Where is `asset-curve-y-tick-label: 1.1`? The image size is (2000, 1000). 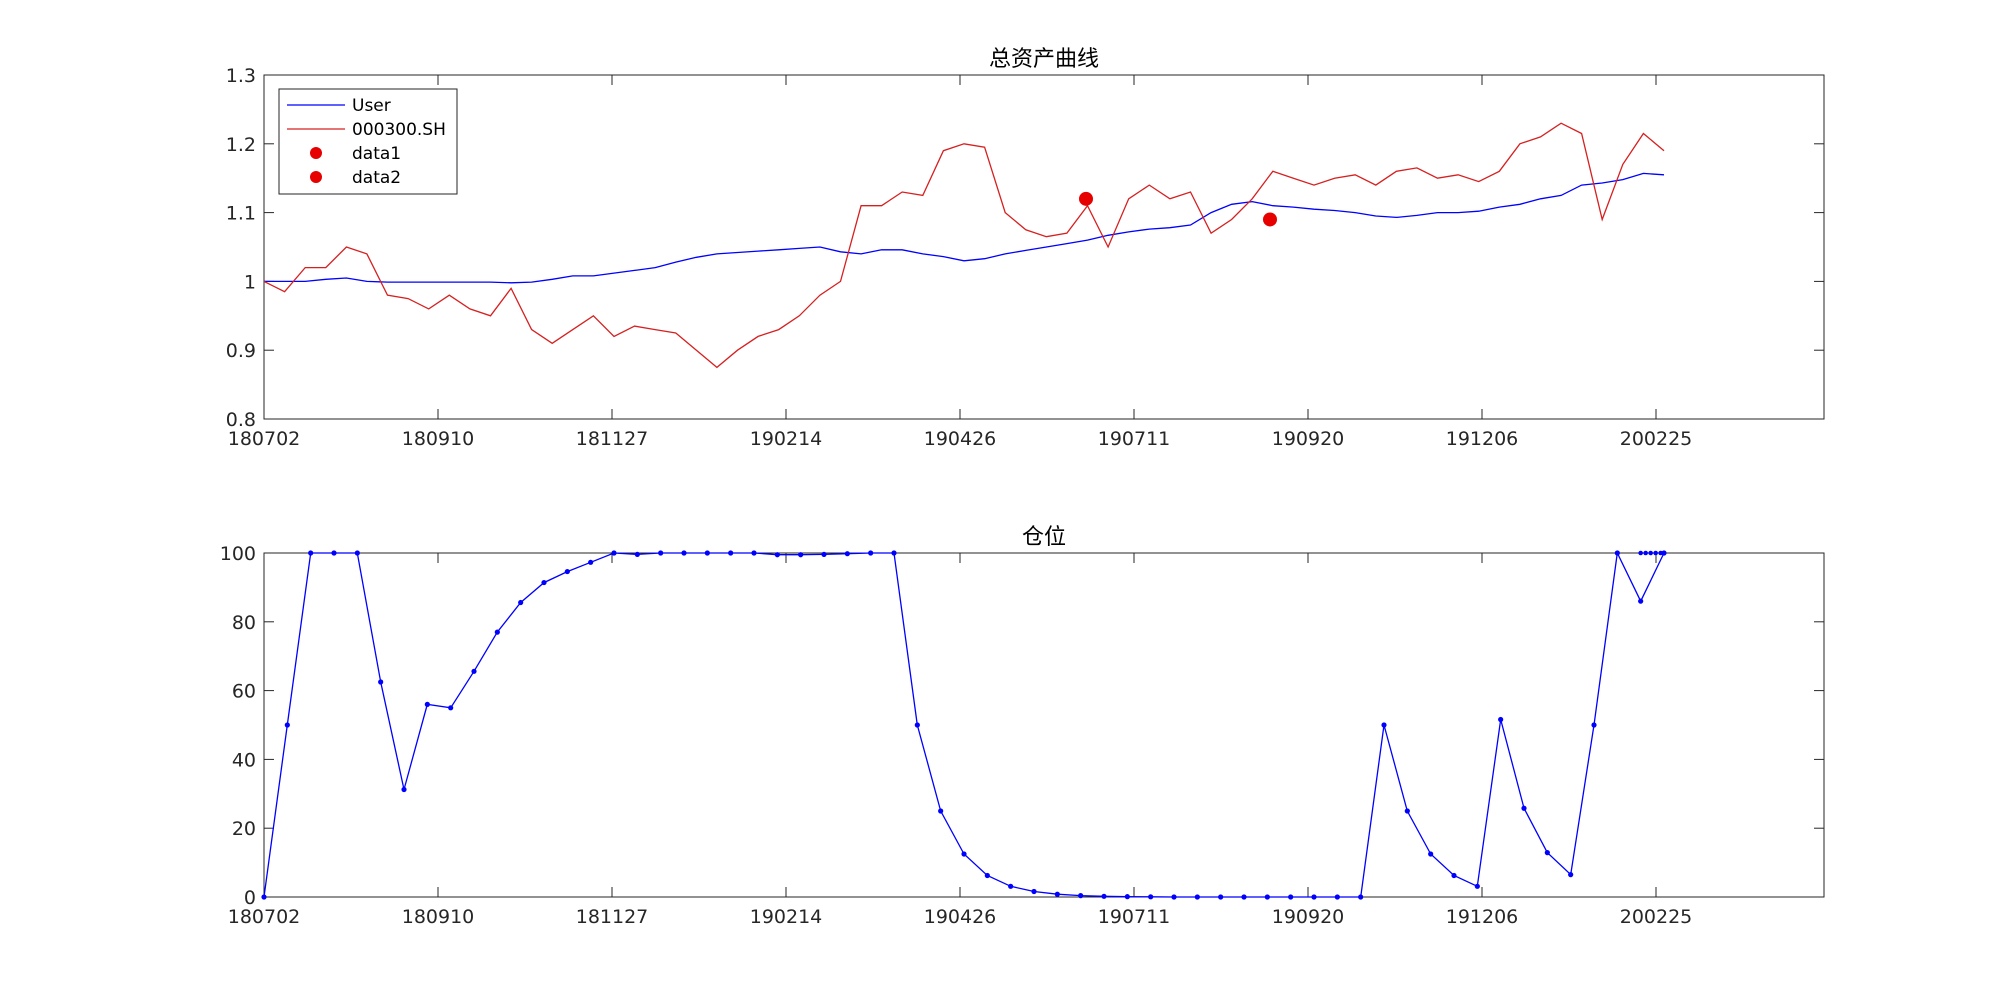
asset-curve-y-tick-label: 1.1 is located at coordinates (241, 214).